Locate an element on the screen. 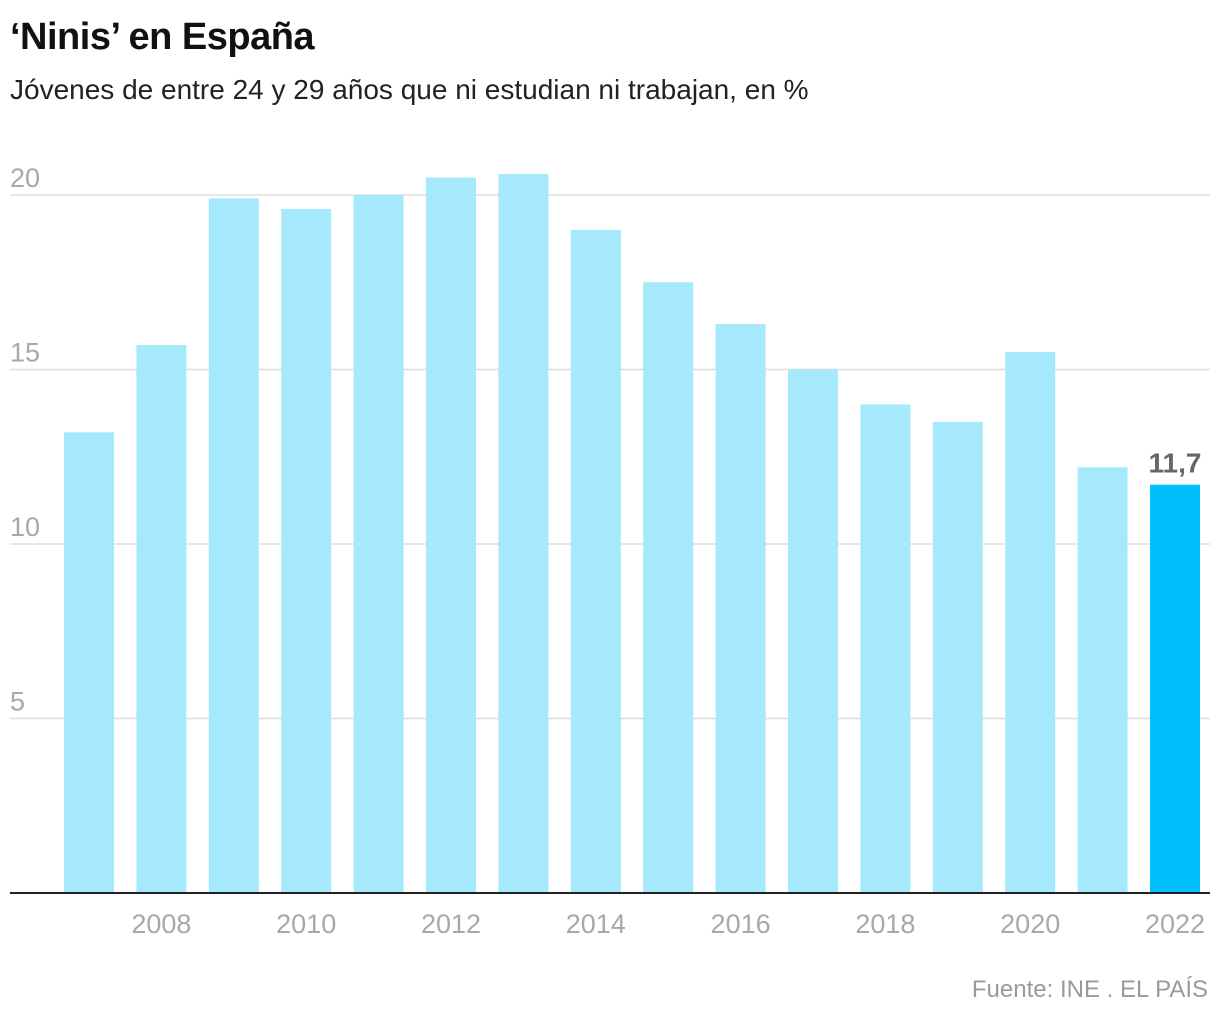 The height and width of the screenshot is (1020, 1220). y-tick-label: 5 is located at coordinates (17, 702).